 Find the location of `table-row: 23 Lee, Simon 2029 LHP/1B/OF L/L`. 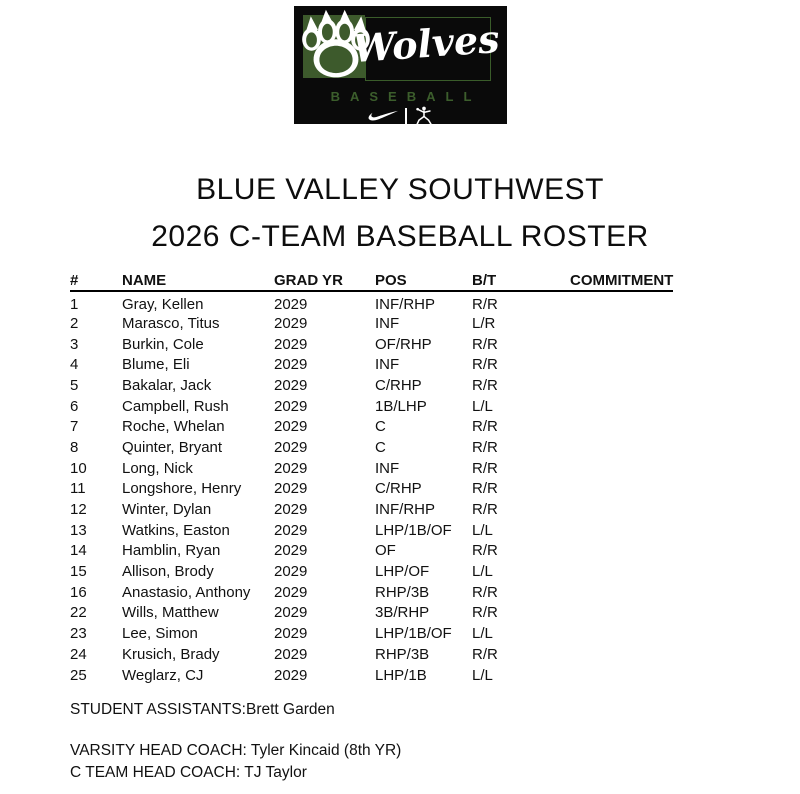

table-row: 23 Lee, Simon 2029 LHP/1B/OF L/L is located at coordinates (371, 633).